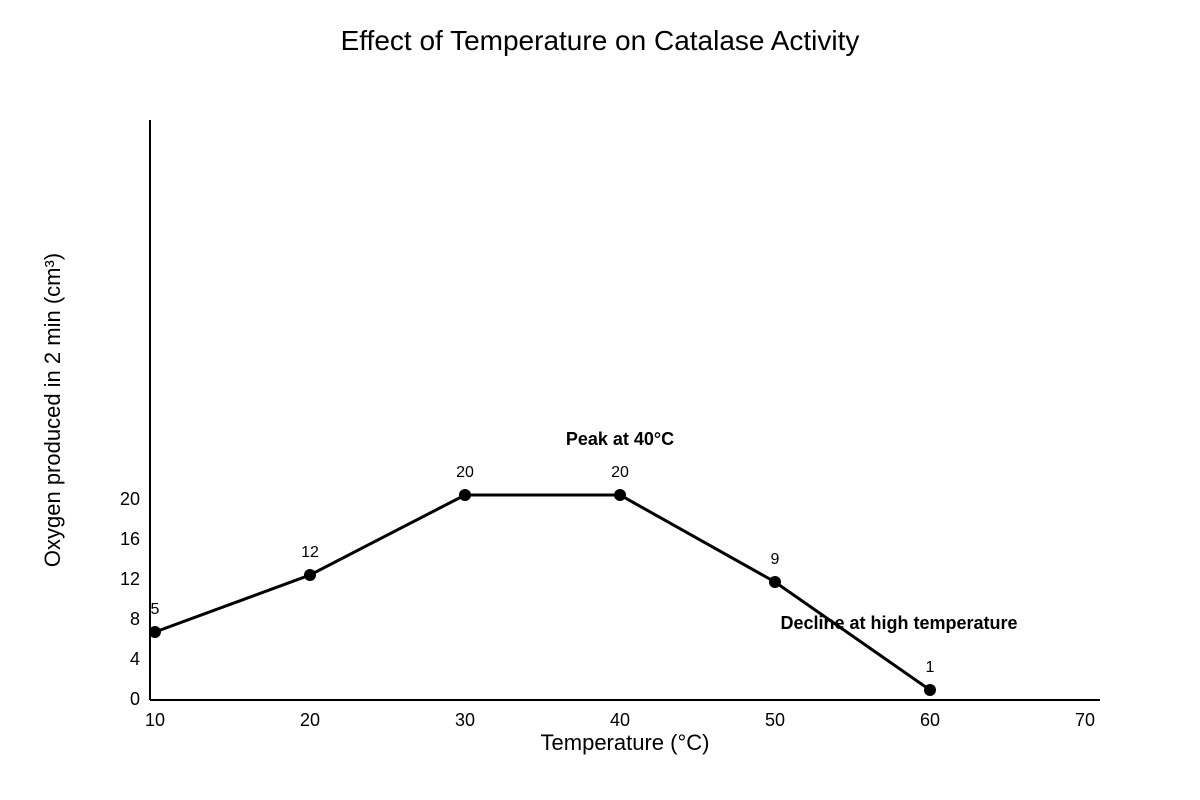 The image size is (1200, 800). What do you see at coordinates (775, 720) in the screenshot?
I see `x-tick-label: 50` at bounding box center [775, 720].